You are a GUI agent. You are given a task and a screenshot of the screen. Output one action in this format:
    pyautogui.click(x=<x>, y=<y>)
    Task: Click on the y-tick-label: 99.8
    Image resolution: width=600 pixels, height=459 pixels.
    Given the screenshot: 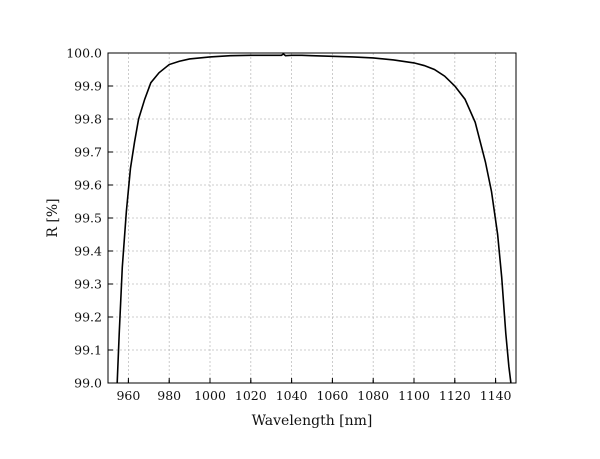 What is the action you would take?
    pyautogui.click(x=88, y=119)
    